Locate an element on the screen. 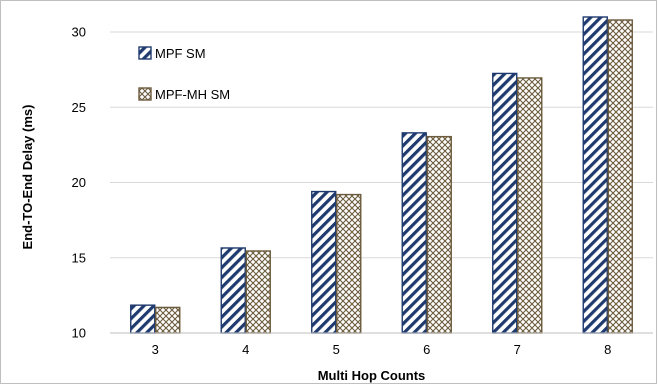 This screenshot has height=388, width=658. x-tick-label: 7 is located at coordinates (517, 349).